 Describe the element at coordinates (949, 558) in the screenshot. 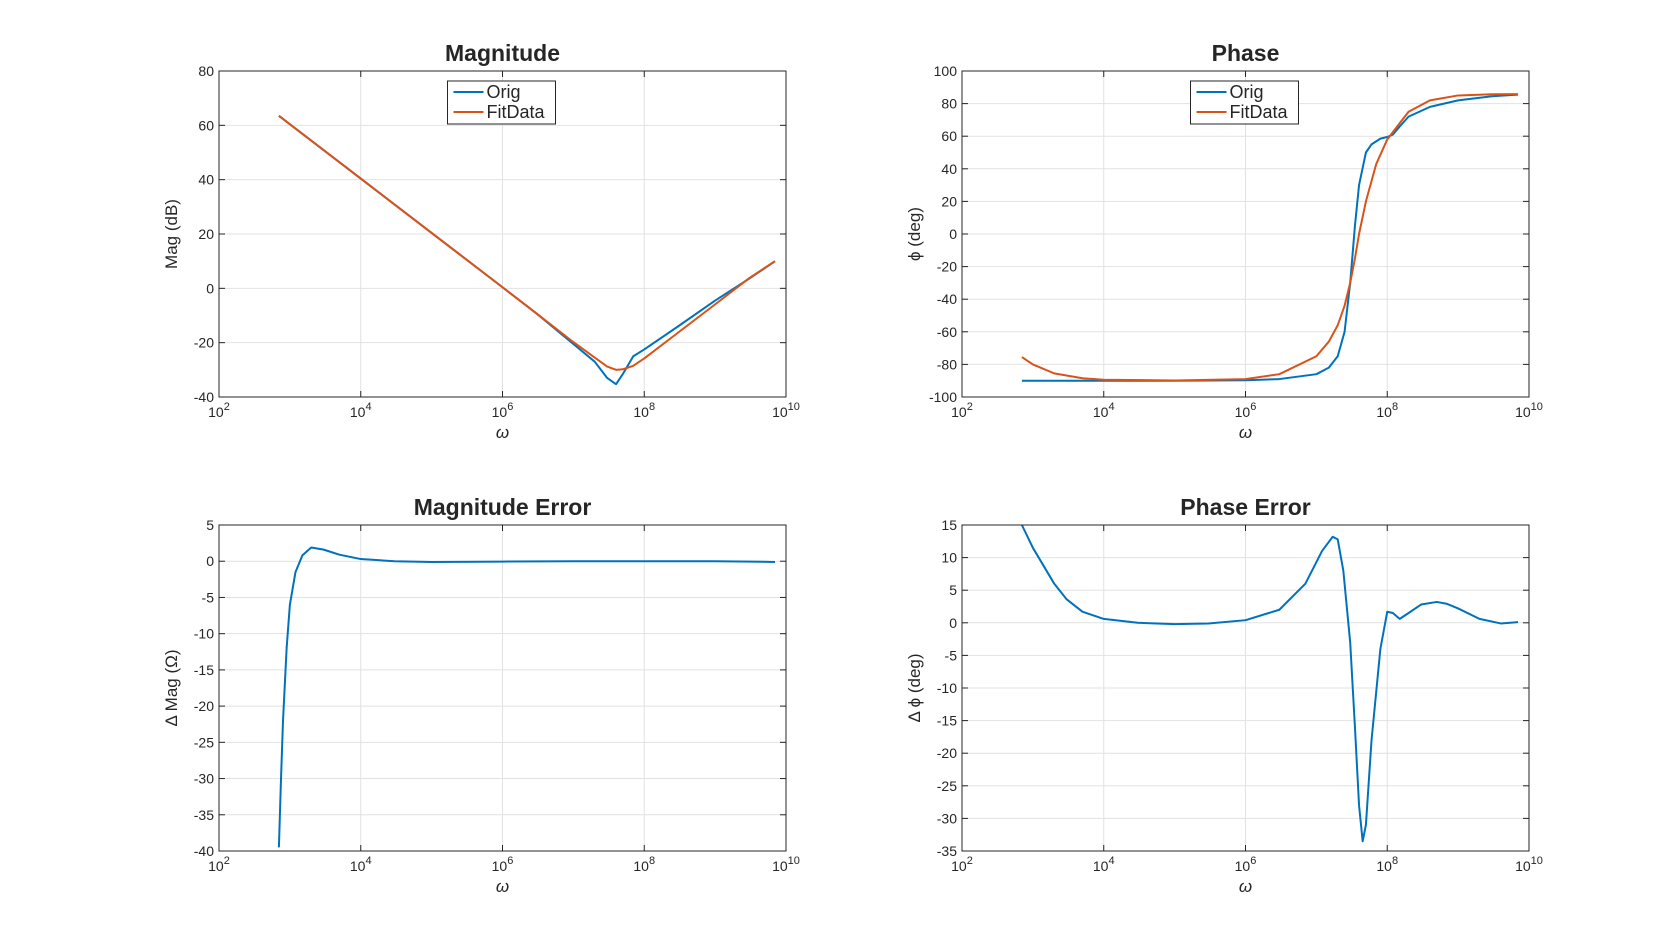

I see `y-tick-label: 10` at that location.